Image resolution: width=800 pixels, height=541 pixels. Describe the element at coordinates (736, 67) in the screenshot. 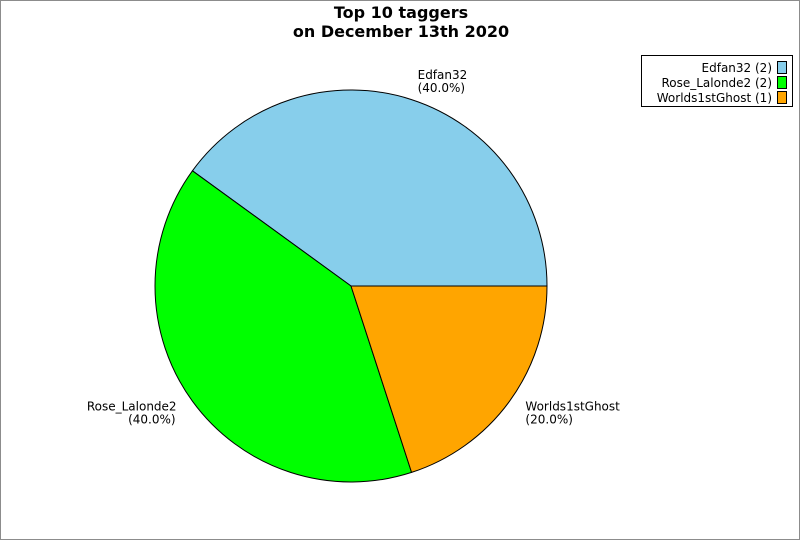

I see `legend-entry-label: Edfan32 (2)` at that location.